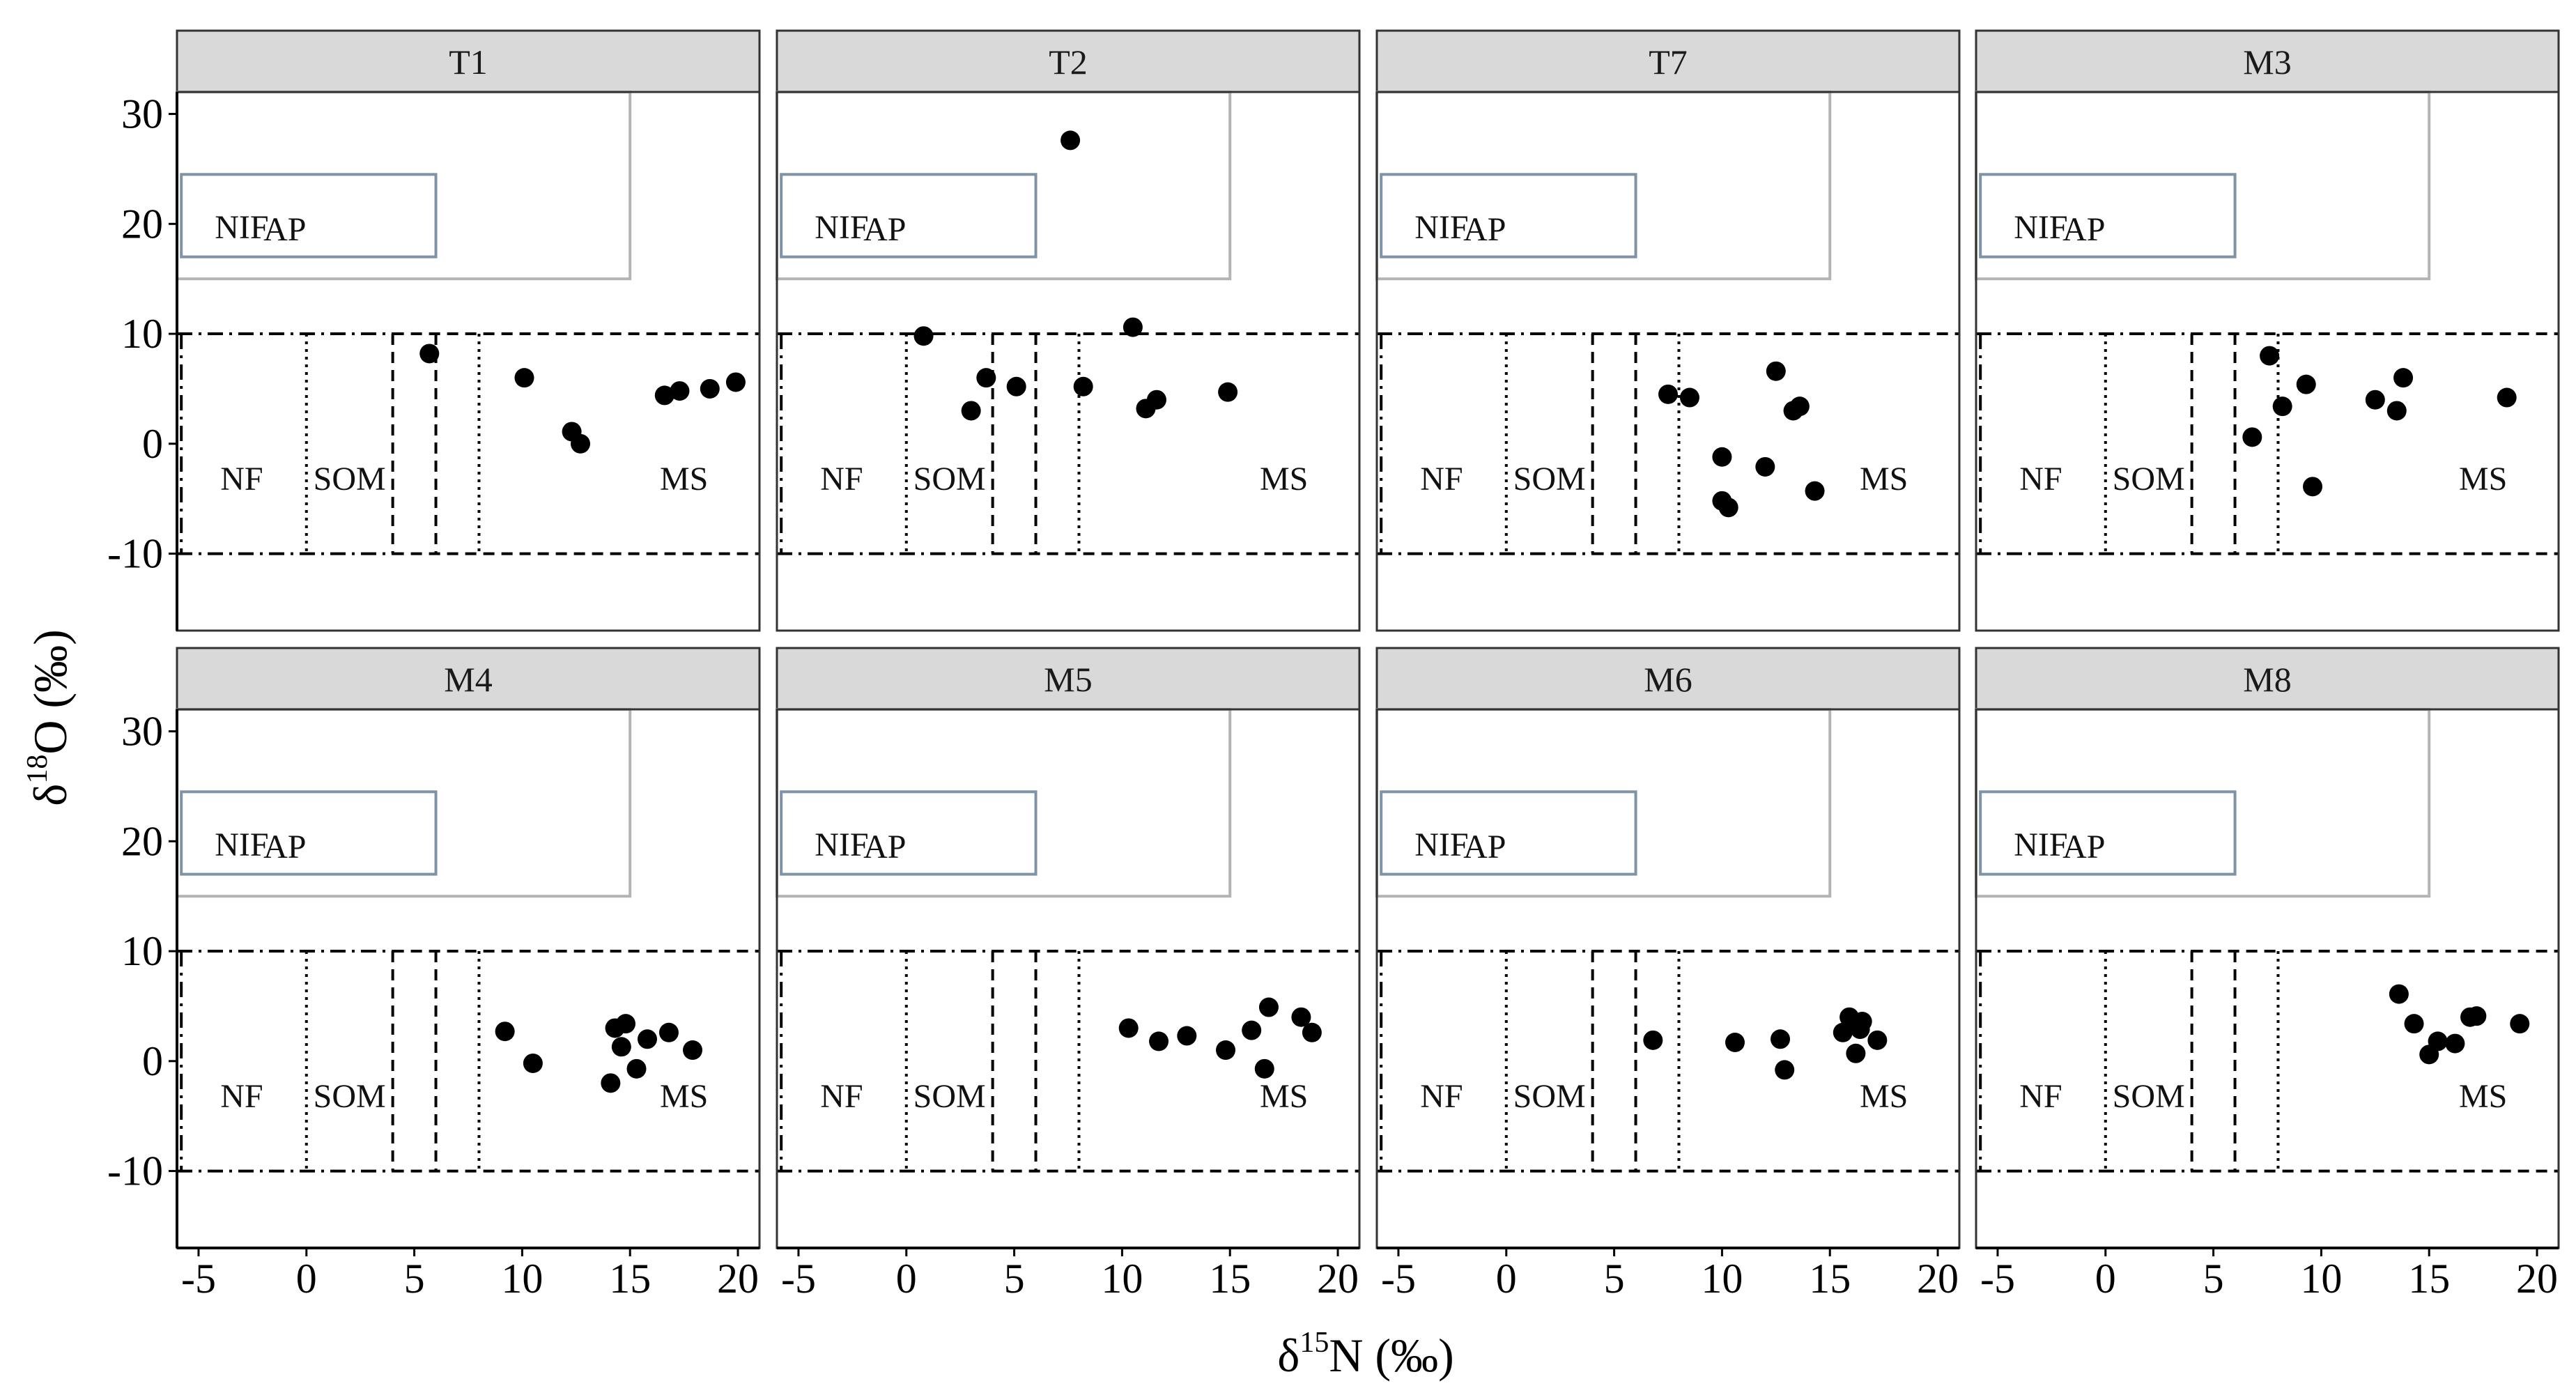 The width and height of the screenshot is (2576, 1395). I want to click on y-tick-label: 20, so click(142, 224).